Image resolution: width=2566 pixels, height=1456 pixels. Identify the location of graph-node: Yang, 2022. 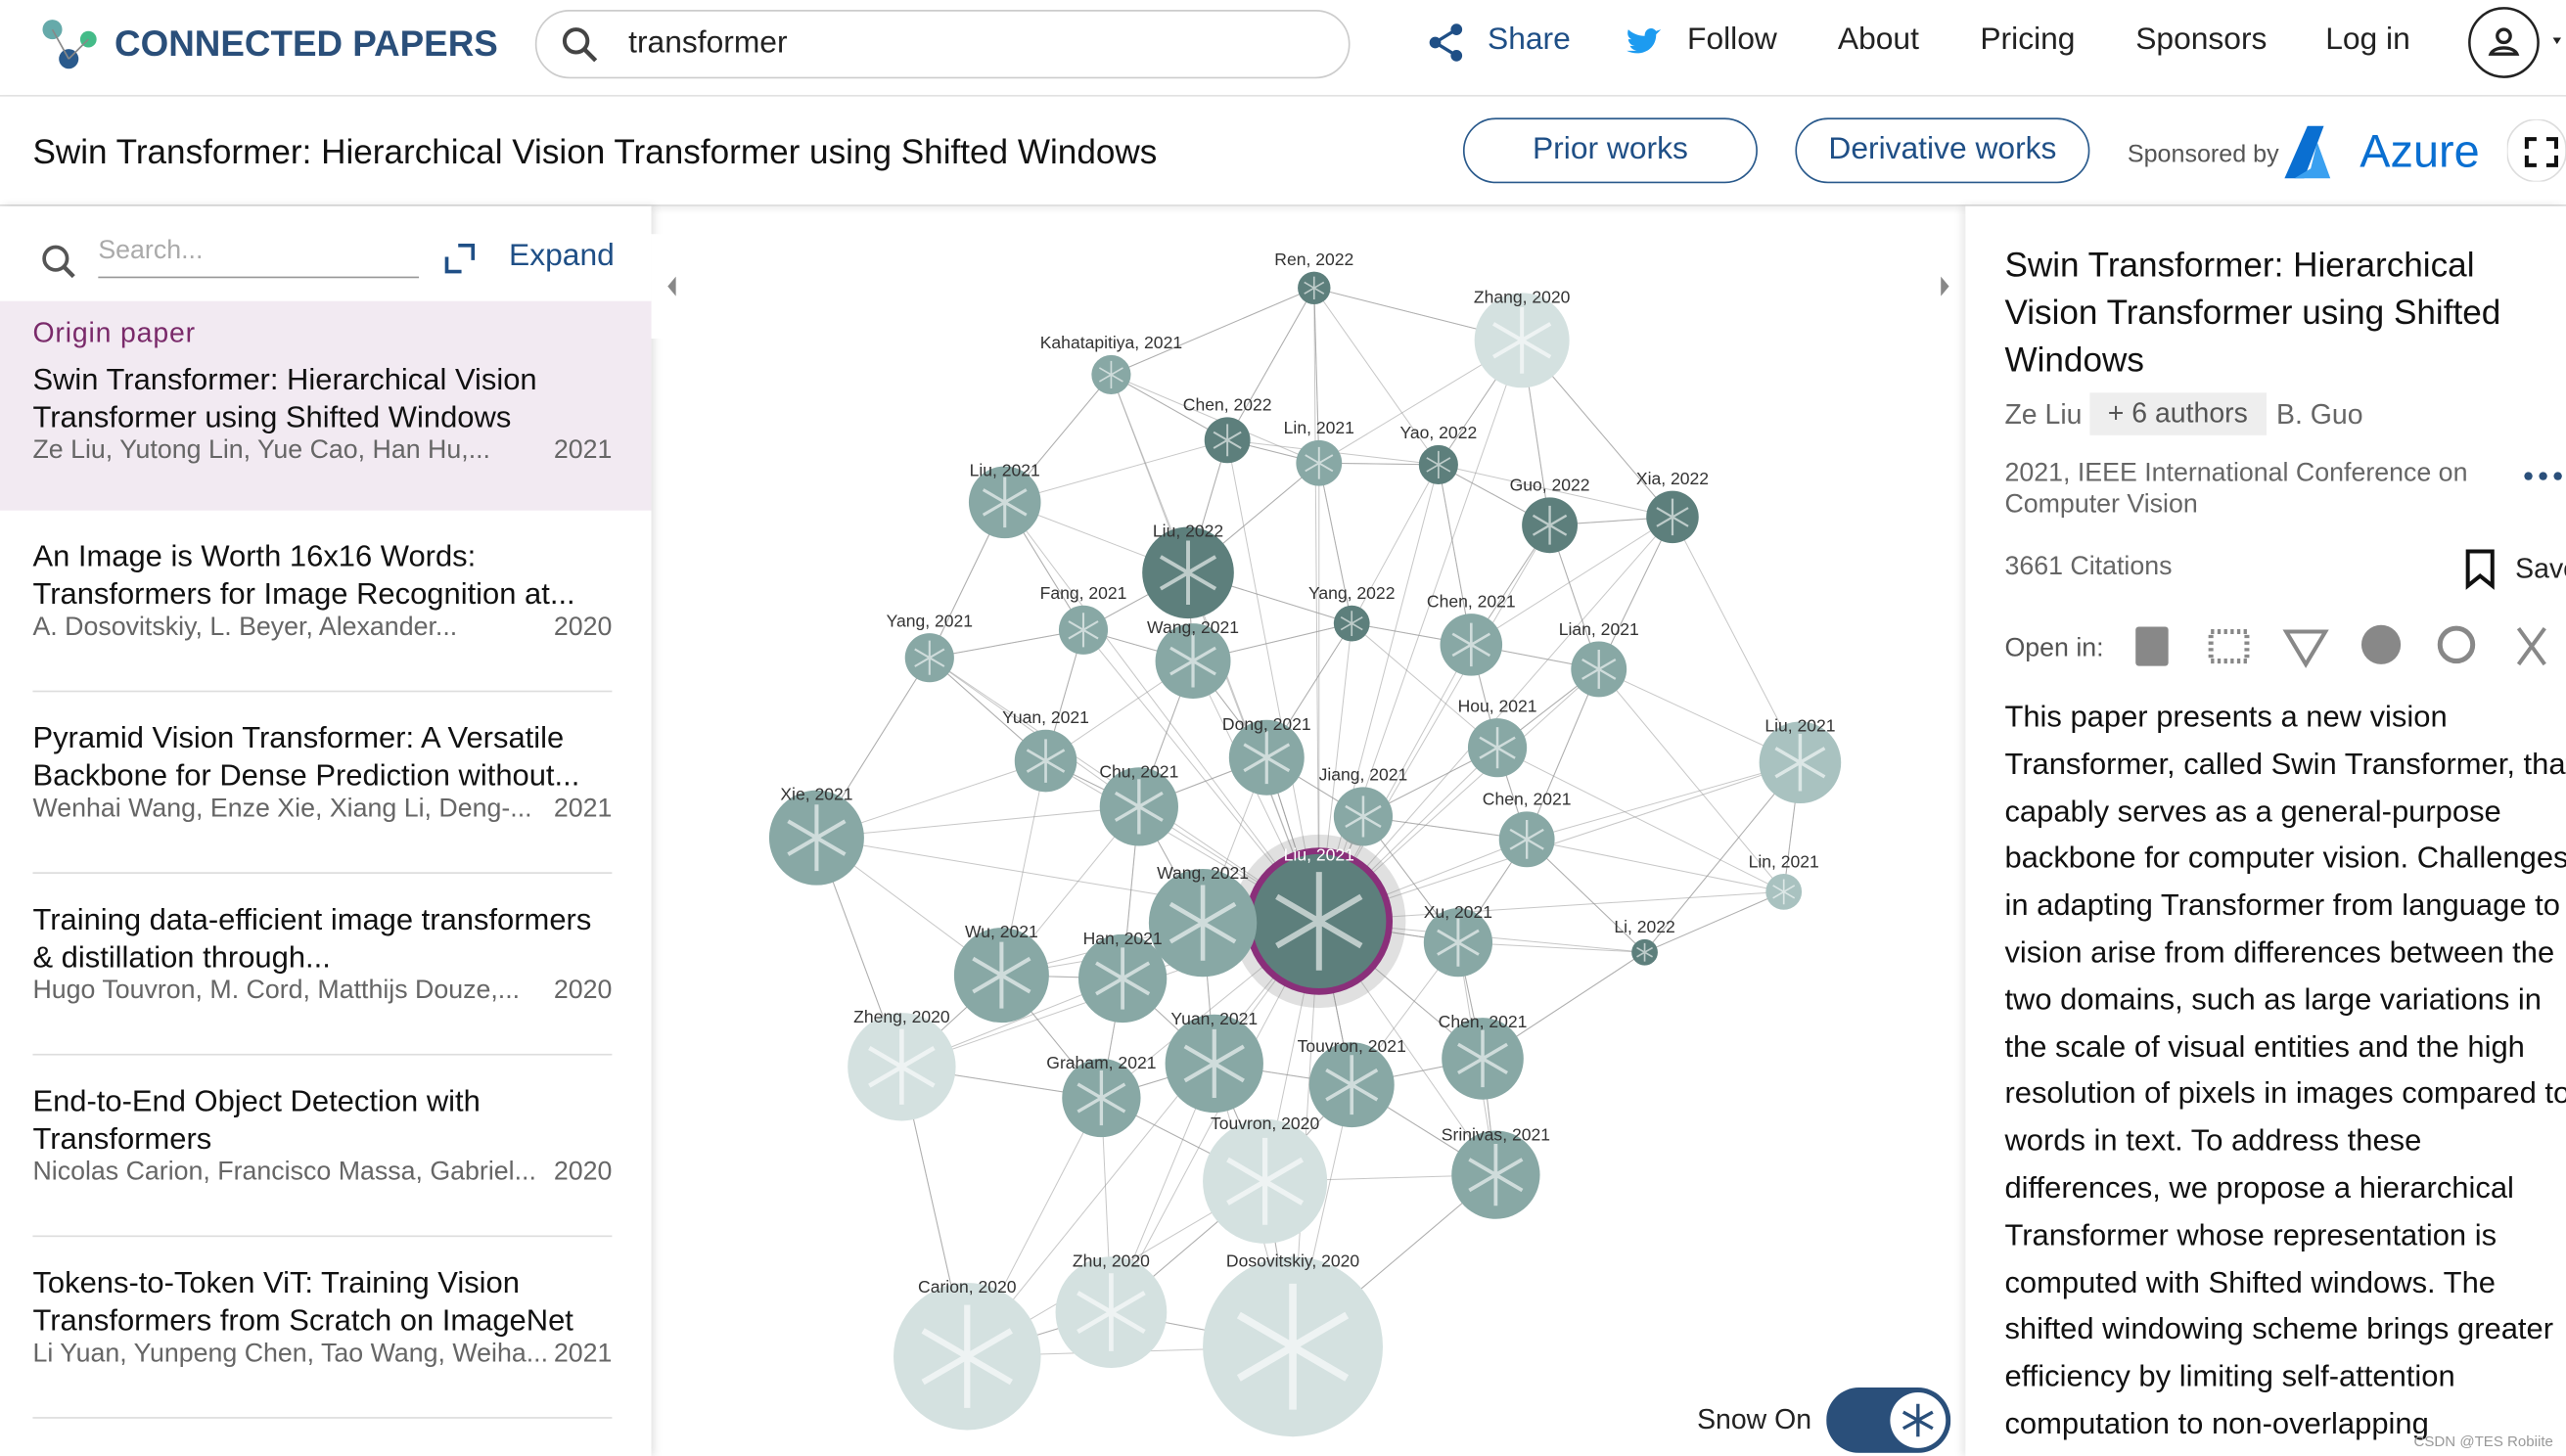
(1351, 612).